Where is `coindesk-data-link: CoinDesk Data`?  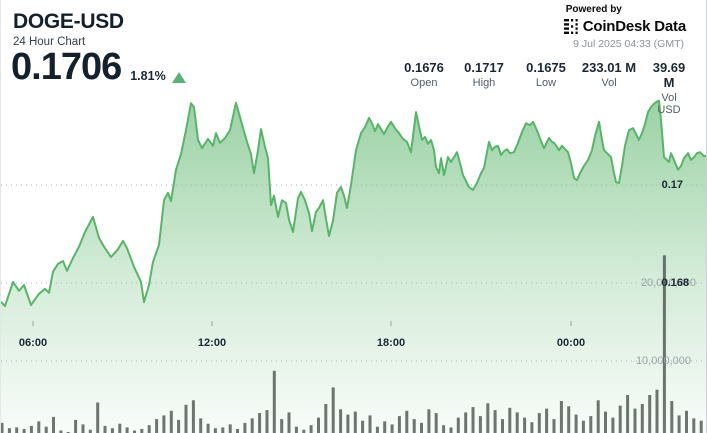 coindesk-data-link: CoinDesk Data is located at coordinates (624, 26).